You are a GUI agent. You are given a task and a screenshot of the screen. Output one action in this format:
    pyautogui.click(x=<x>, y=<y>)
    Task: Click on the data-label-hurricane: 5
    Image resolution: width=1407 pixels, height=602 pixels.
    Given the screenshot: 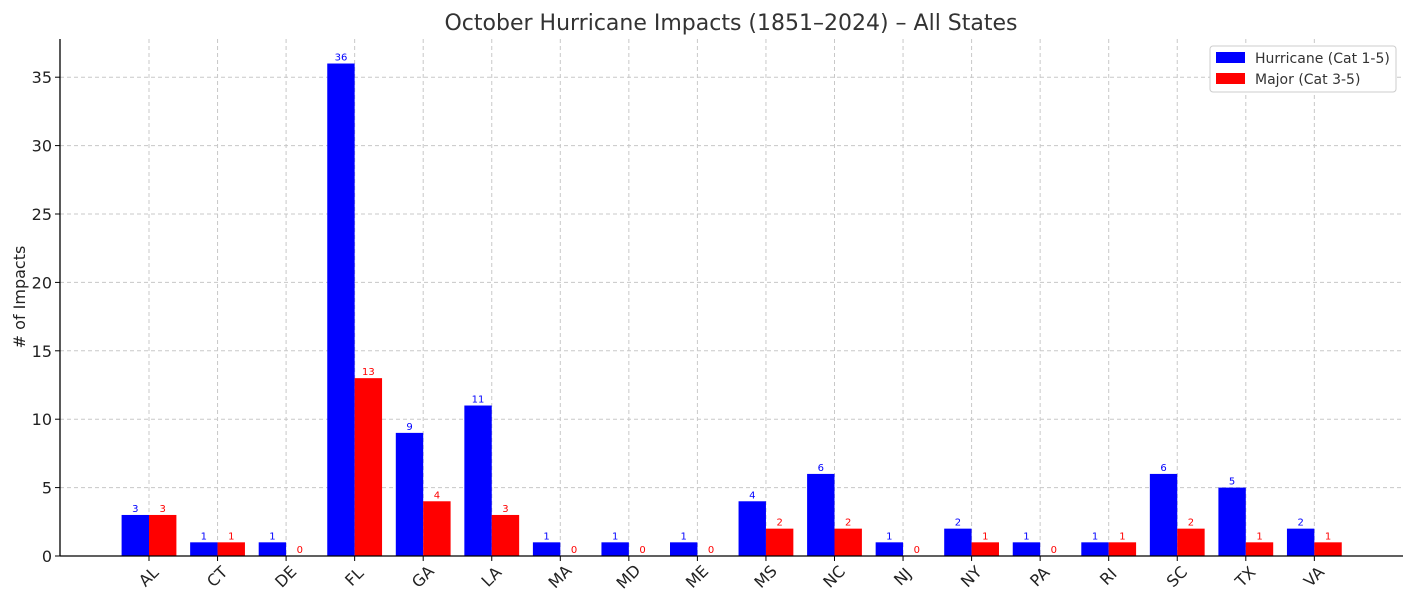 What is the action you would take?
    pyautogui.click(x=1232, y=482)
    